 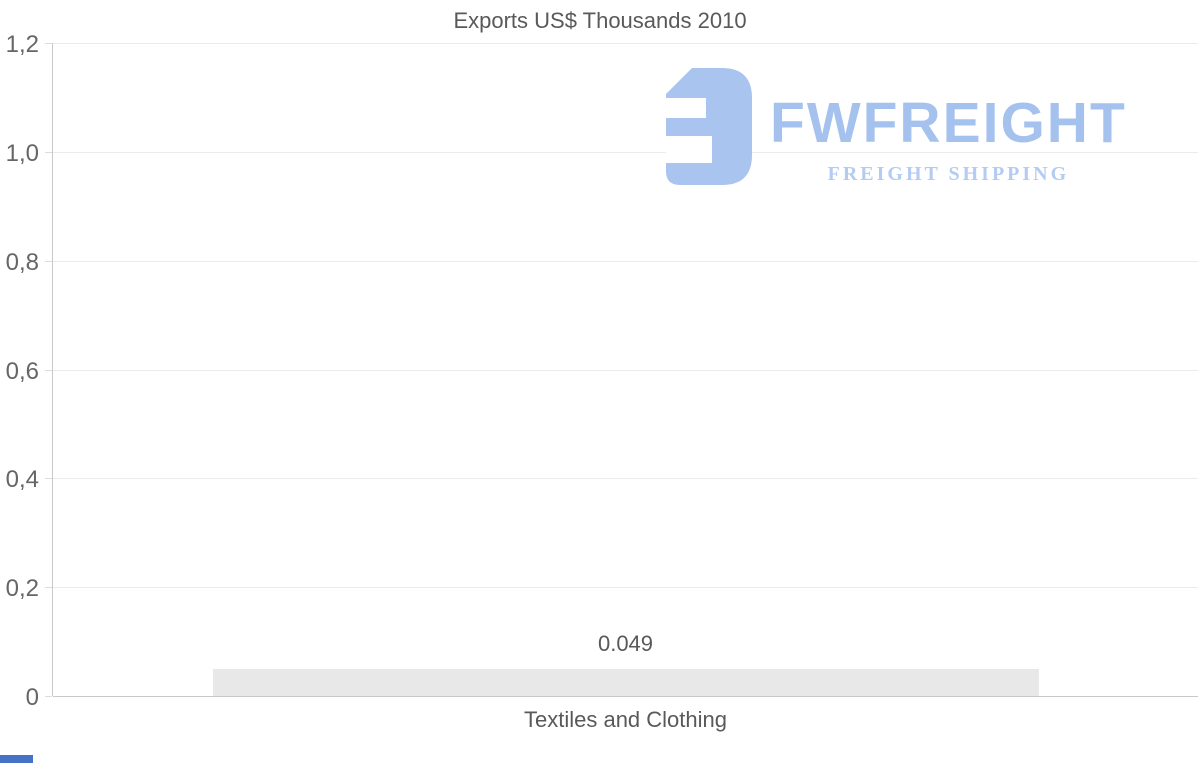 What do you see at coordinates (22, 262) in the screenshot?
I see `y-tick-label-0,8: 0,8` at bounding box center [22, 262].